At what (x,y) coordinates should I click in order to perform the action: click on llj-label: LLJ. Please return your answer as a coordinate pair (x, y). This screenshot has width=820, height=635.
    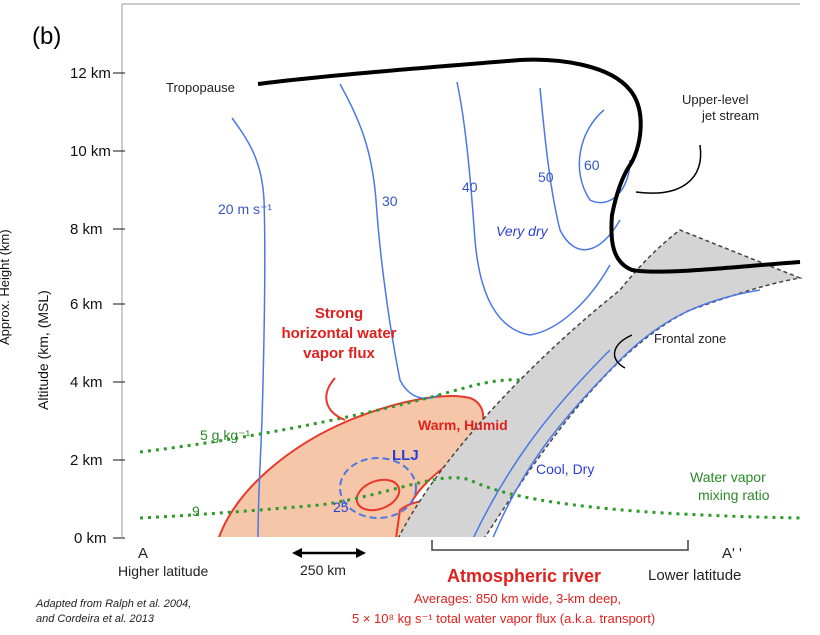
    Looking at the image, I should click on (405, 455).